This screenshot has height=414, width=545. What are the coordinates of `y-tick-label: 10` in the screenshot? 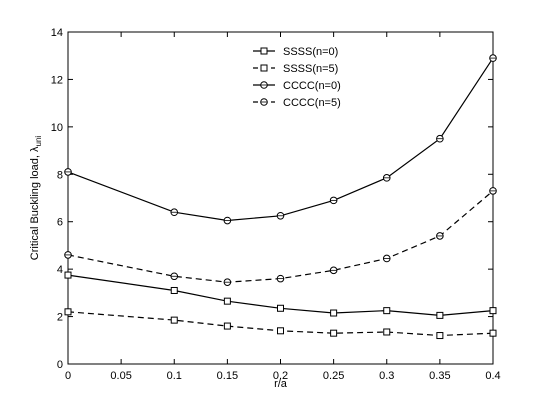 It's located at (57, 128).